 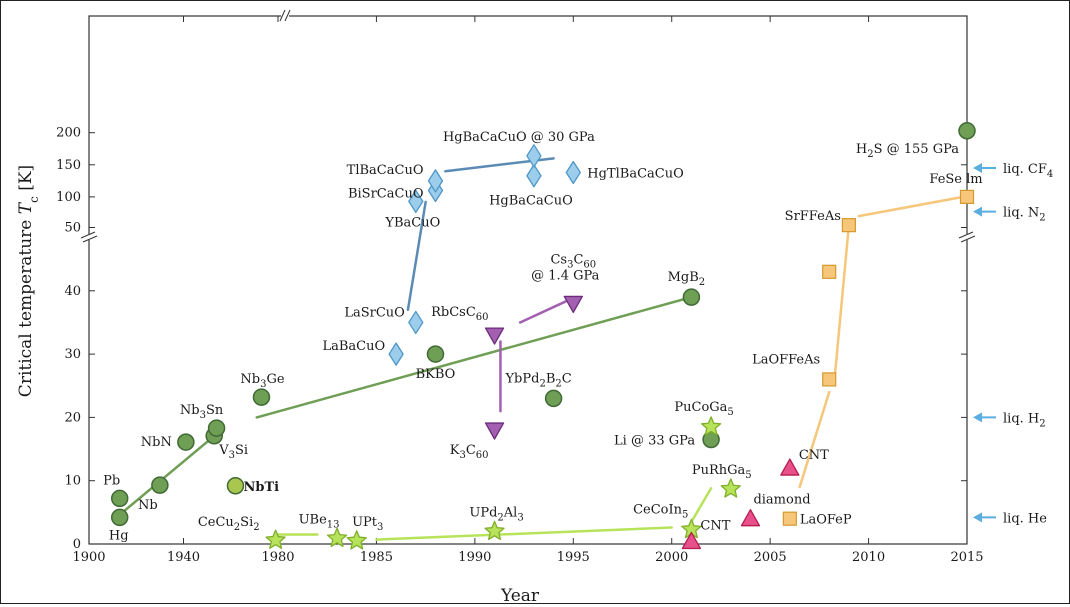 I want to click on point-label: UPd2Al3​, so click(x=496, y=514).